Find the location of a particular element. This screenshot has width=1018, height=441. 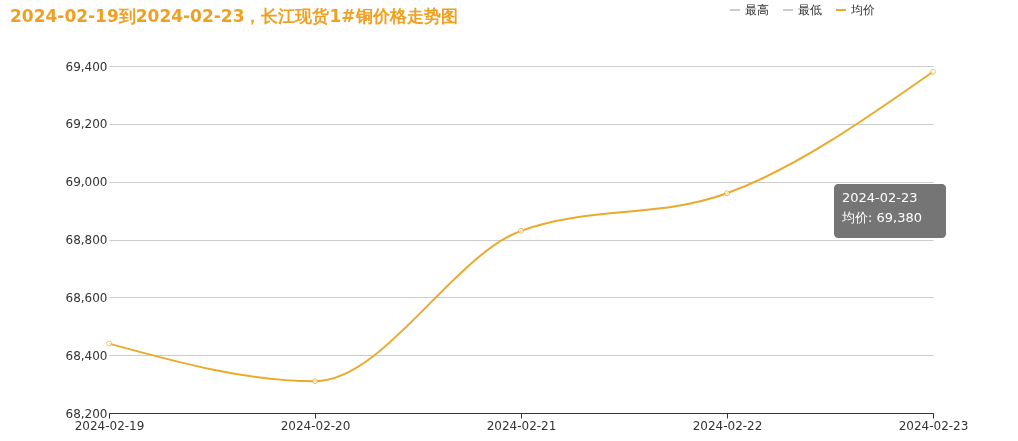

y-tick-label: 69,400 is located at coordinates (86, 66).